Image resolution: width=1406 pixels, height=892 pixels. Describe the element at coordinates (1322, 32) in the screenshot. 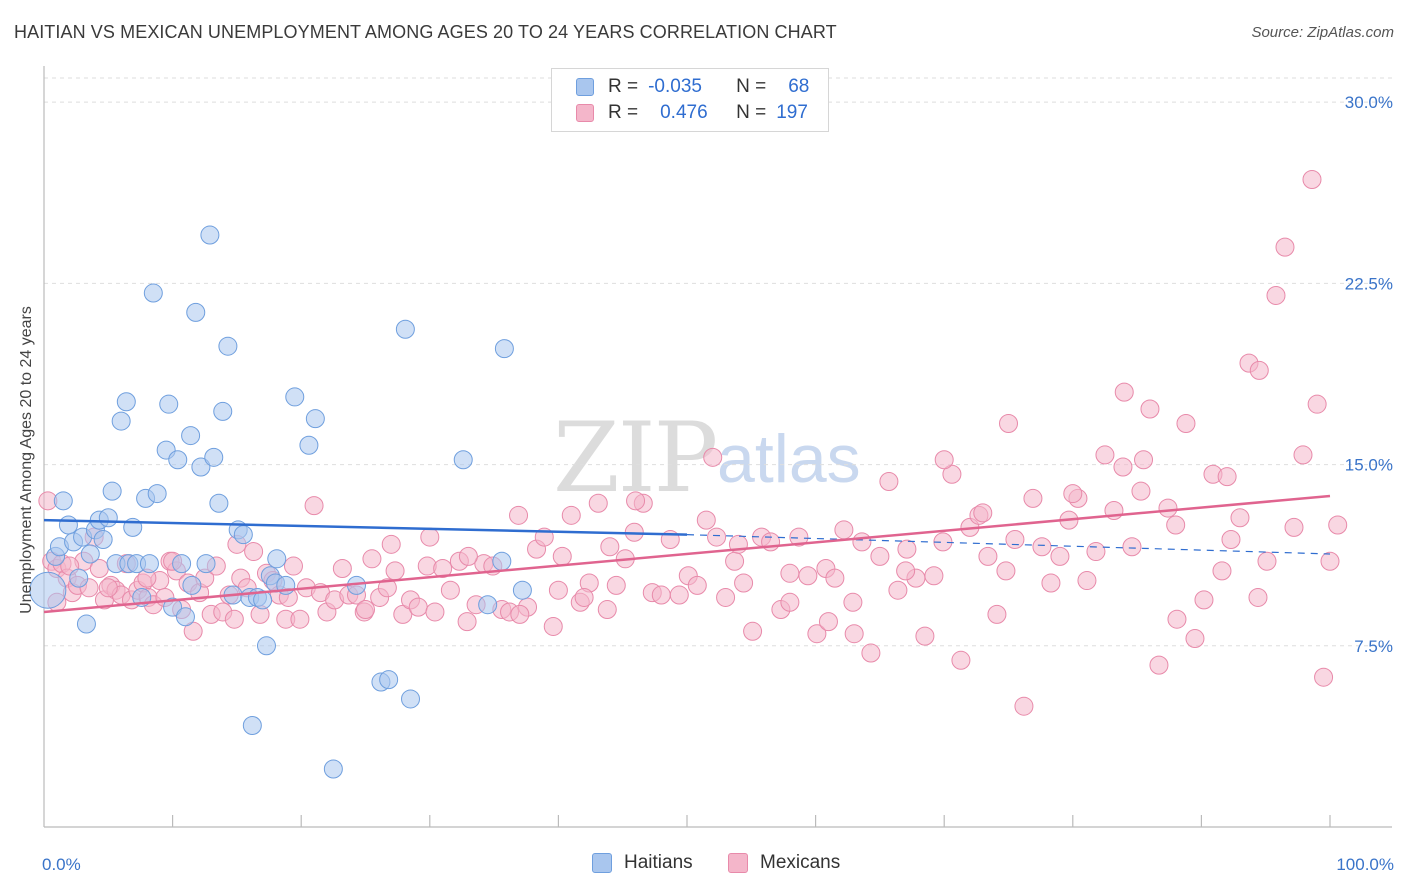

I see `source-label: Source: ZipAtlas.com` at that location.